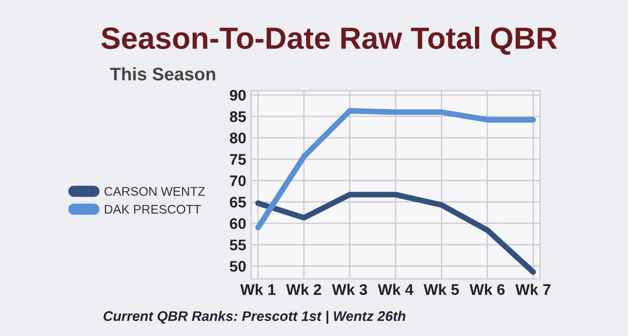 The image size is (628, 336). I want to click on legend-label: CARSON WENTZ, so click(154, 191).